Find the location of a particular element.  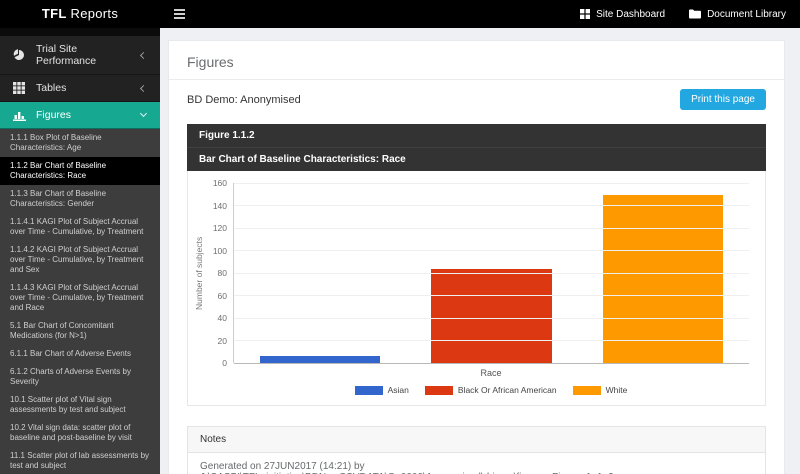

y-tick-label: 80 is located at coordinates (222, 273).